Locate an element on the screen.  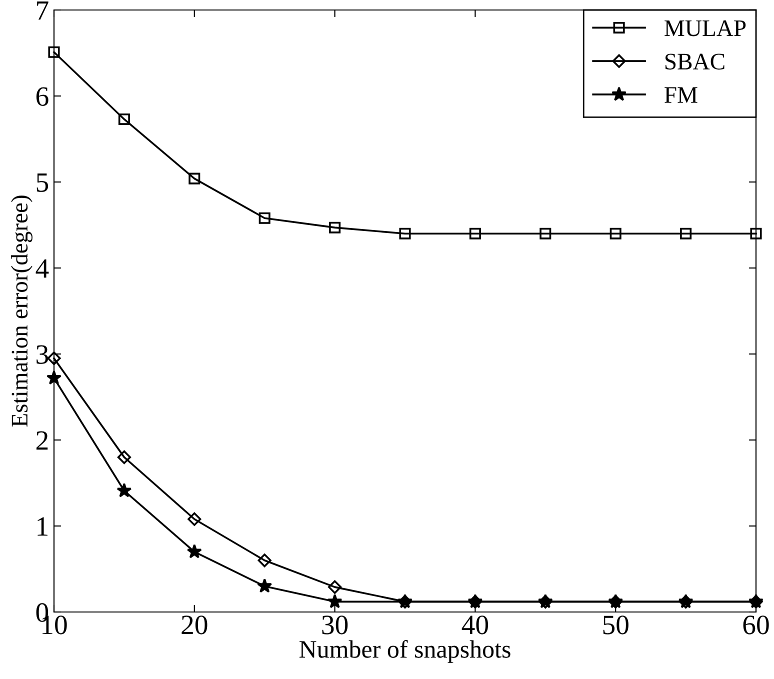
y-tick-label: 5 is located at coordinates (42, 182).